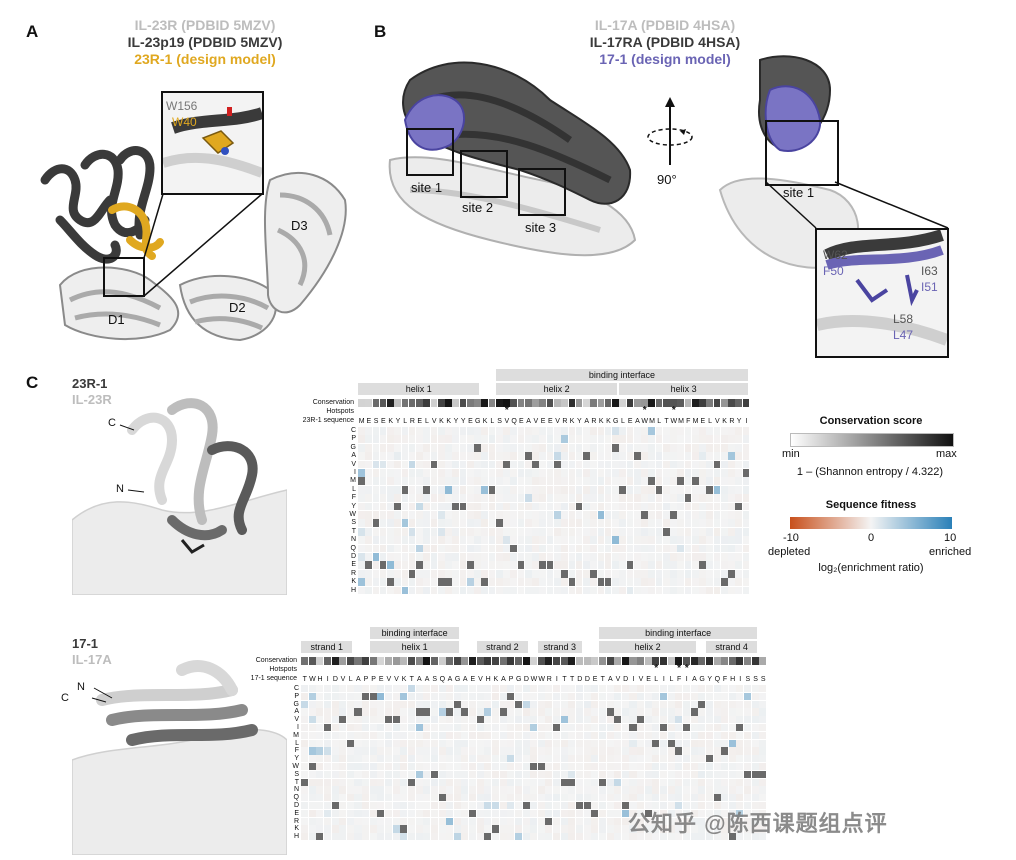 This screenshot has height=860, width=1016. What do you see at coordinates (485, 421) in the screenshot?
I see `sequence-residue: K` at bounding box center [485, 421].